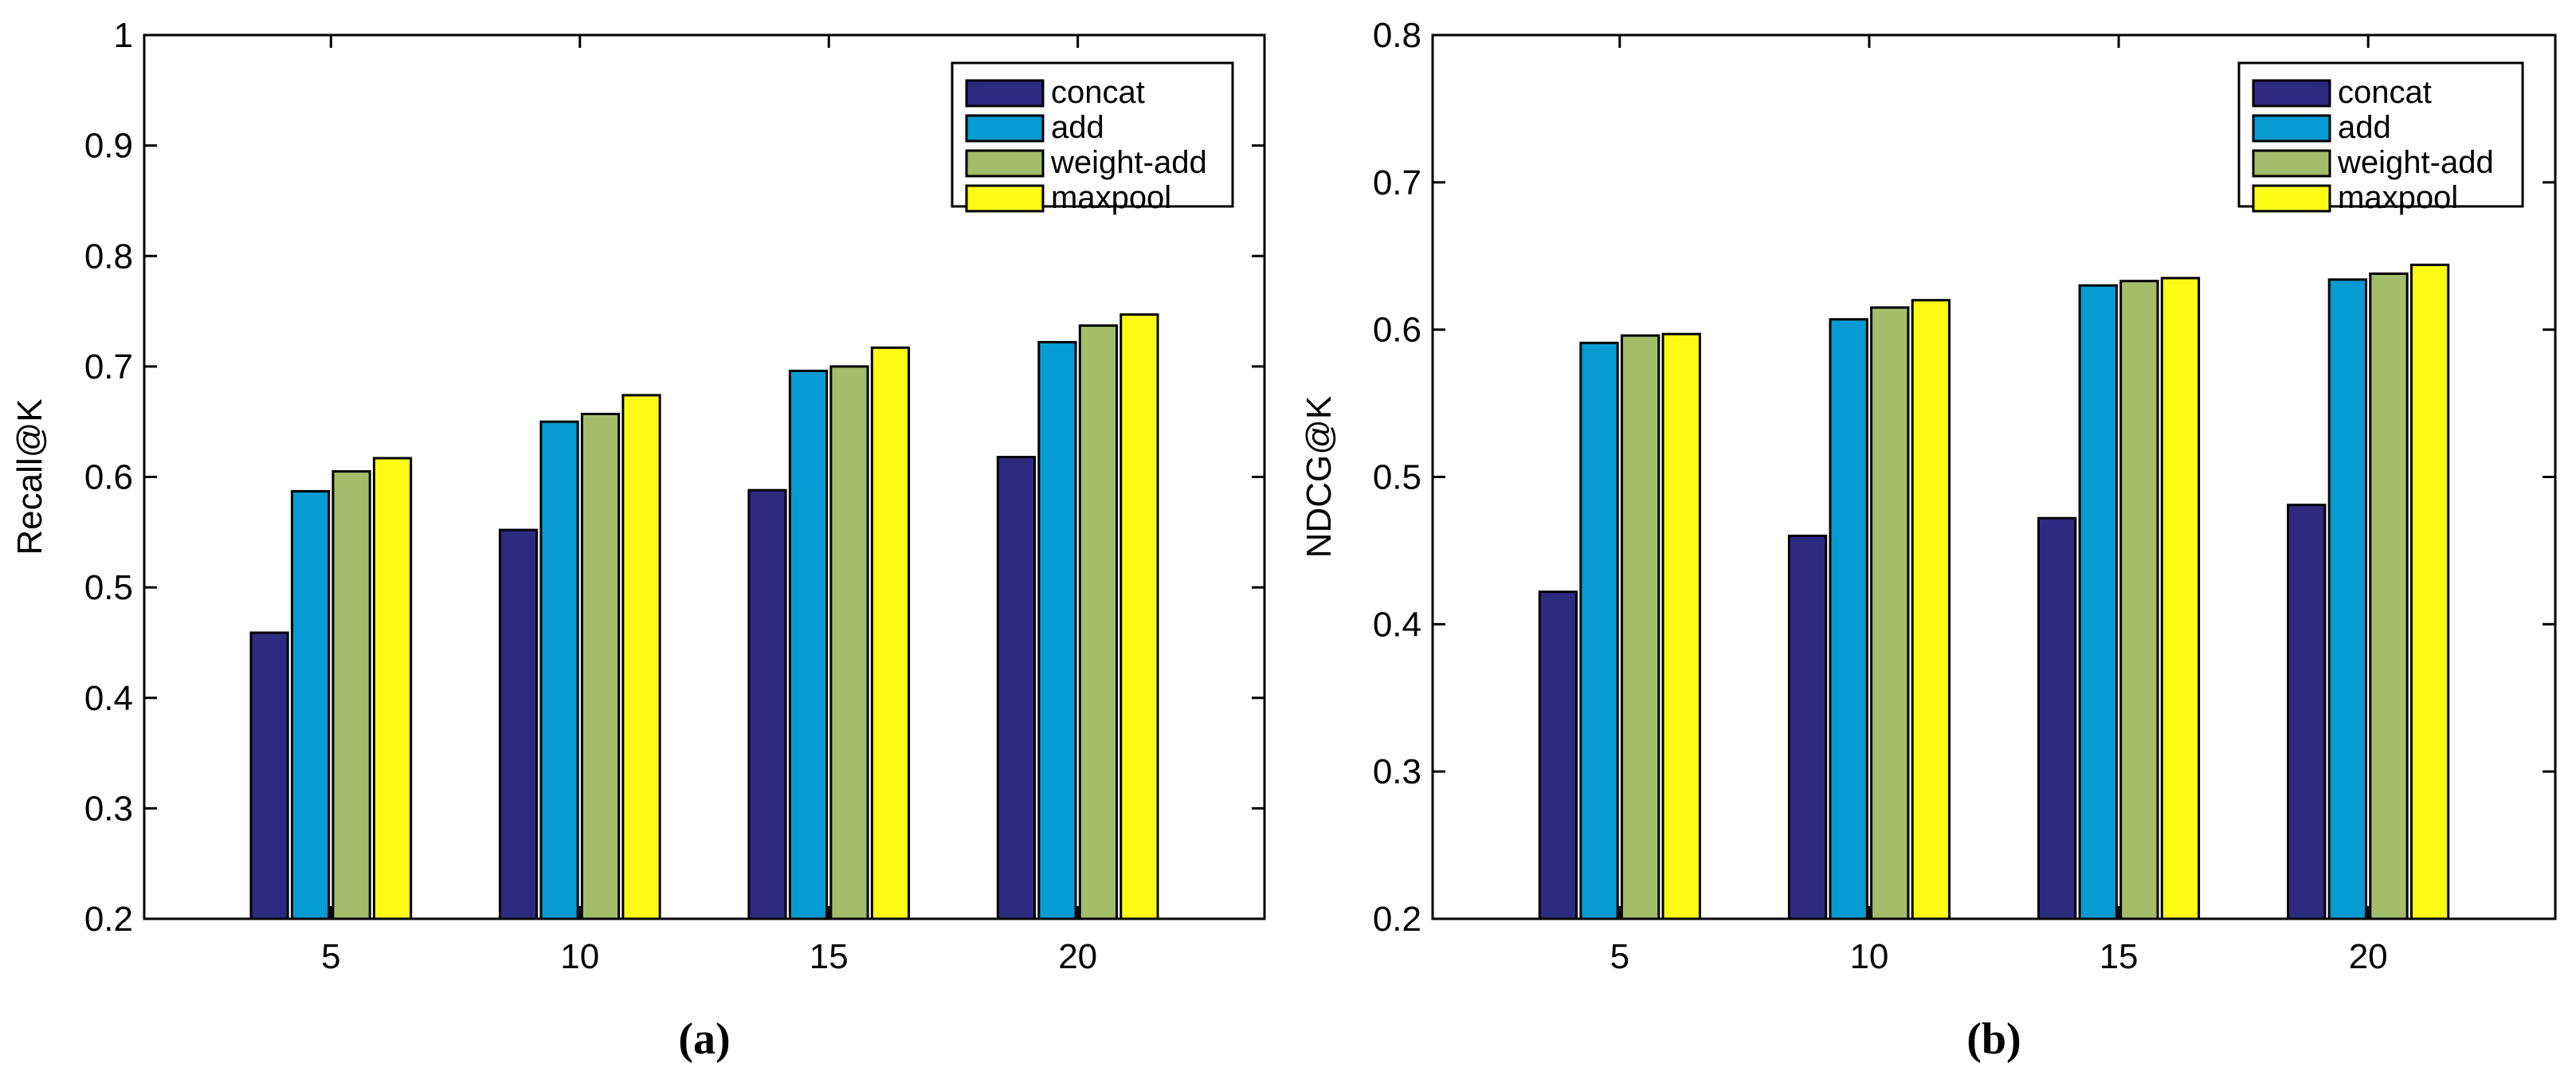  Describe the element at coordinates (1994, 1039) in the screenshot. I see `chart-caption: (b)` at that location.